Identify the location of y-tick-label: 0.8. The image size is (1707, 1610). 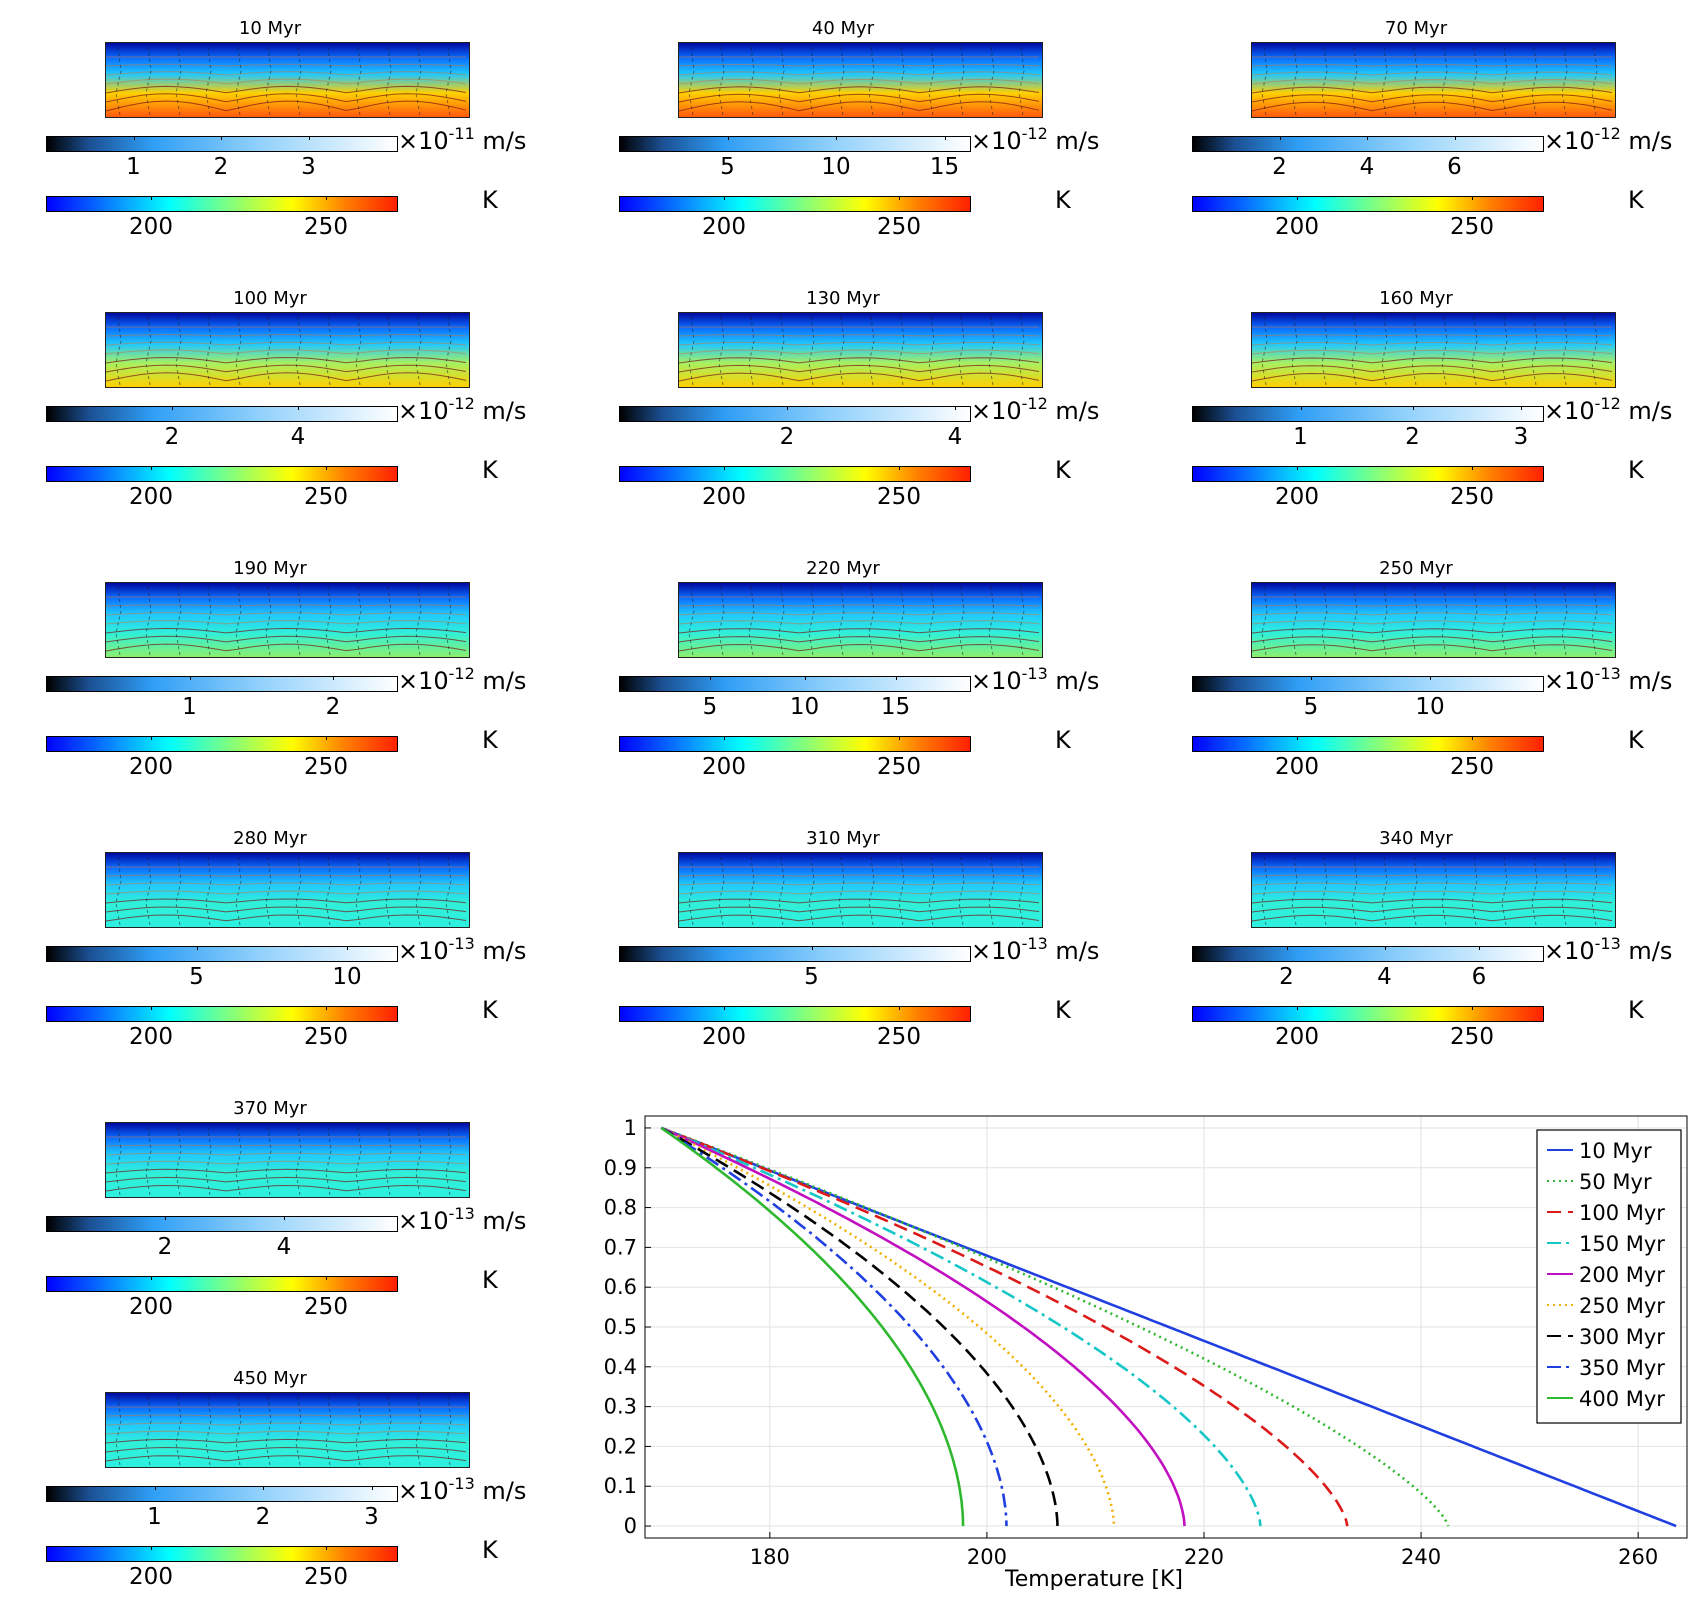
(620, 1208).